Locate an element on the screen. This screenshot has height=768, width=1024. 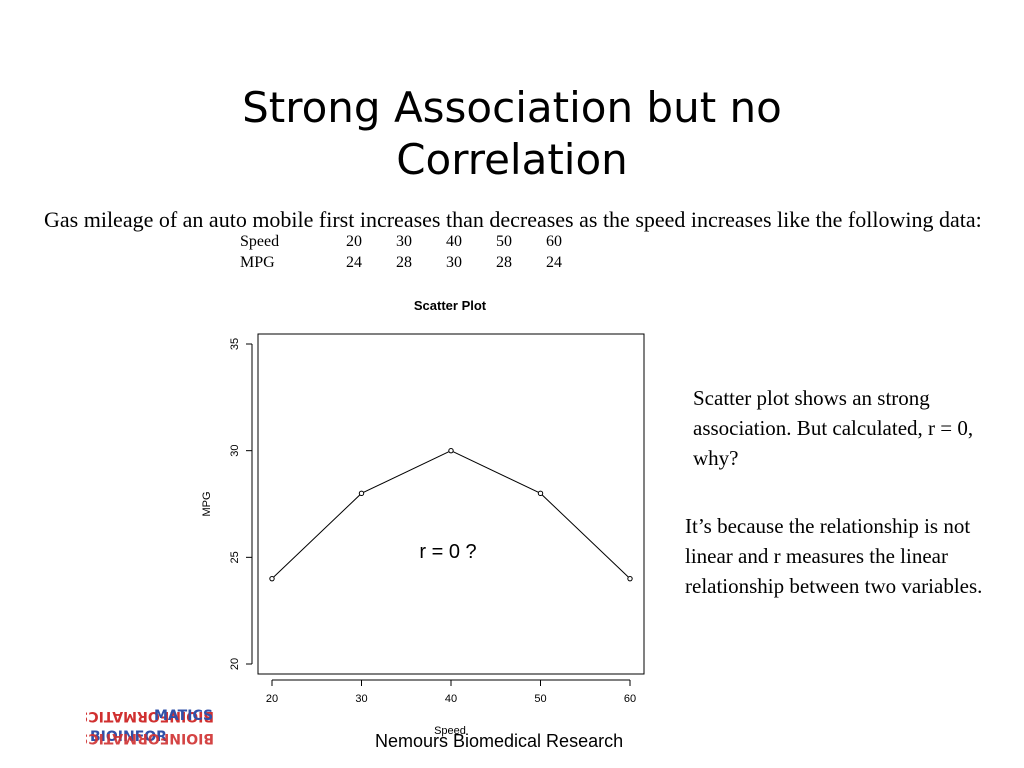
x-tick-label: 30 is located at coordinates (361, 699).